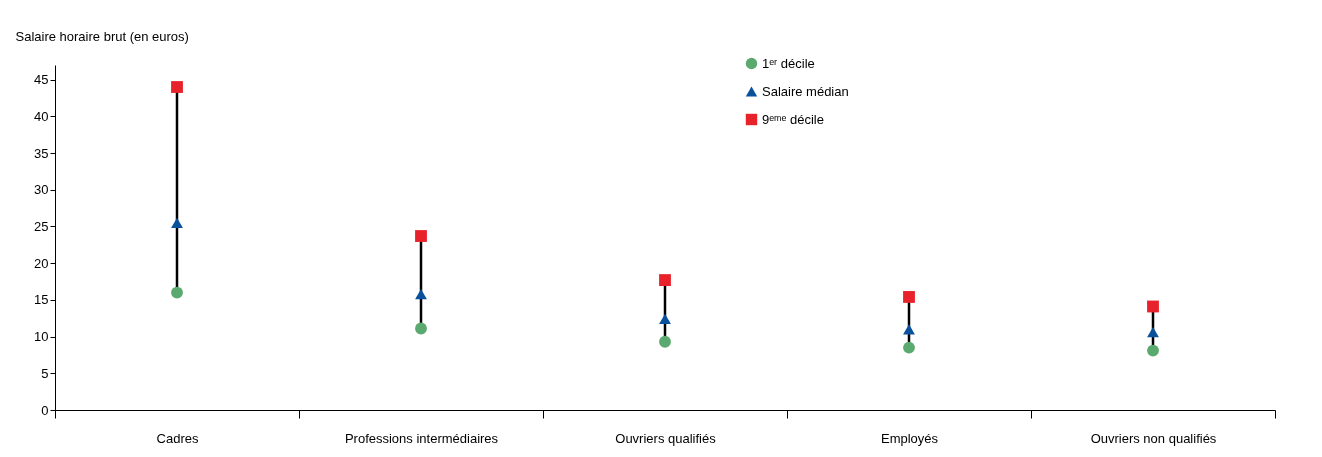 This screenshot has height=457, width=1322. Describe the element at coordinates (41, 153) in the screenshot. I see `y-tick-label: 35` at that location.